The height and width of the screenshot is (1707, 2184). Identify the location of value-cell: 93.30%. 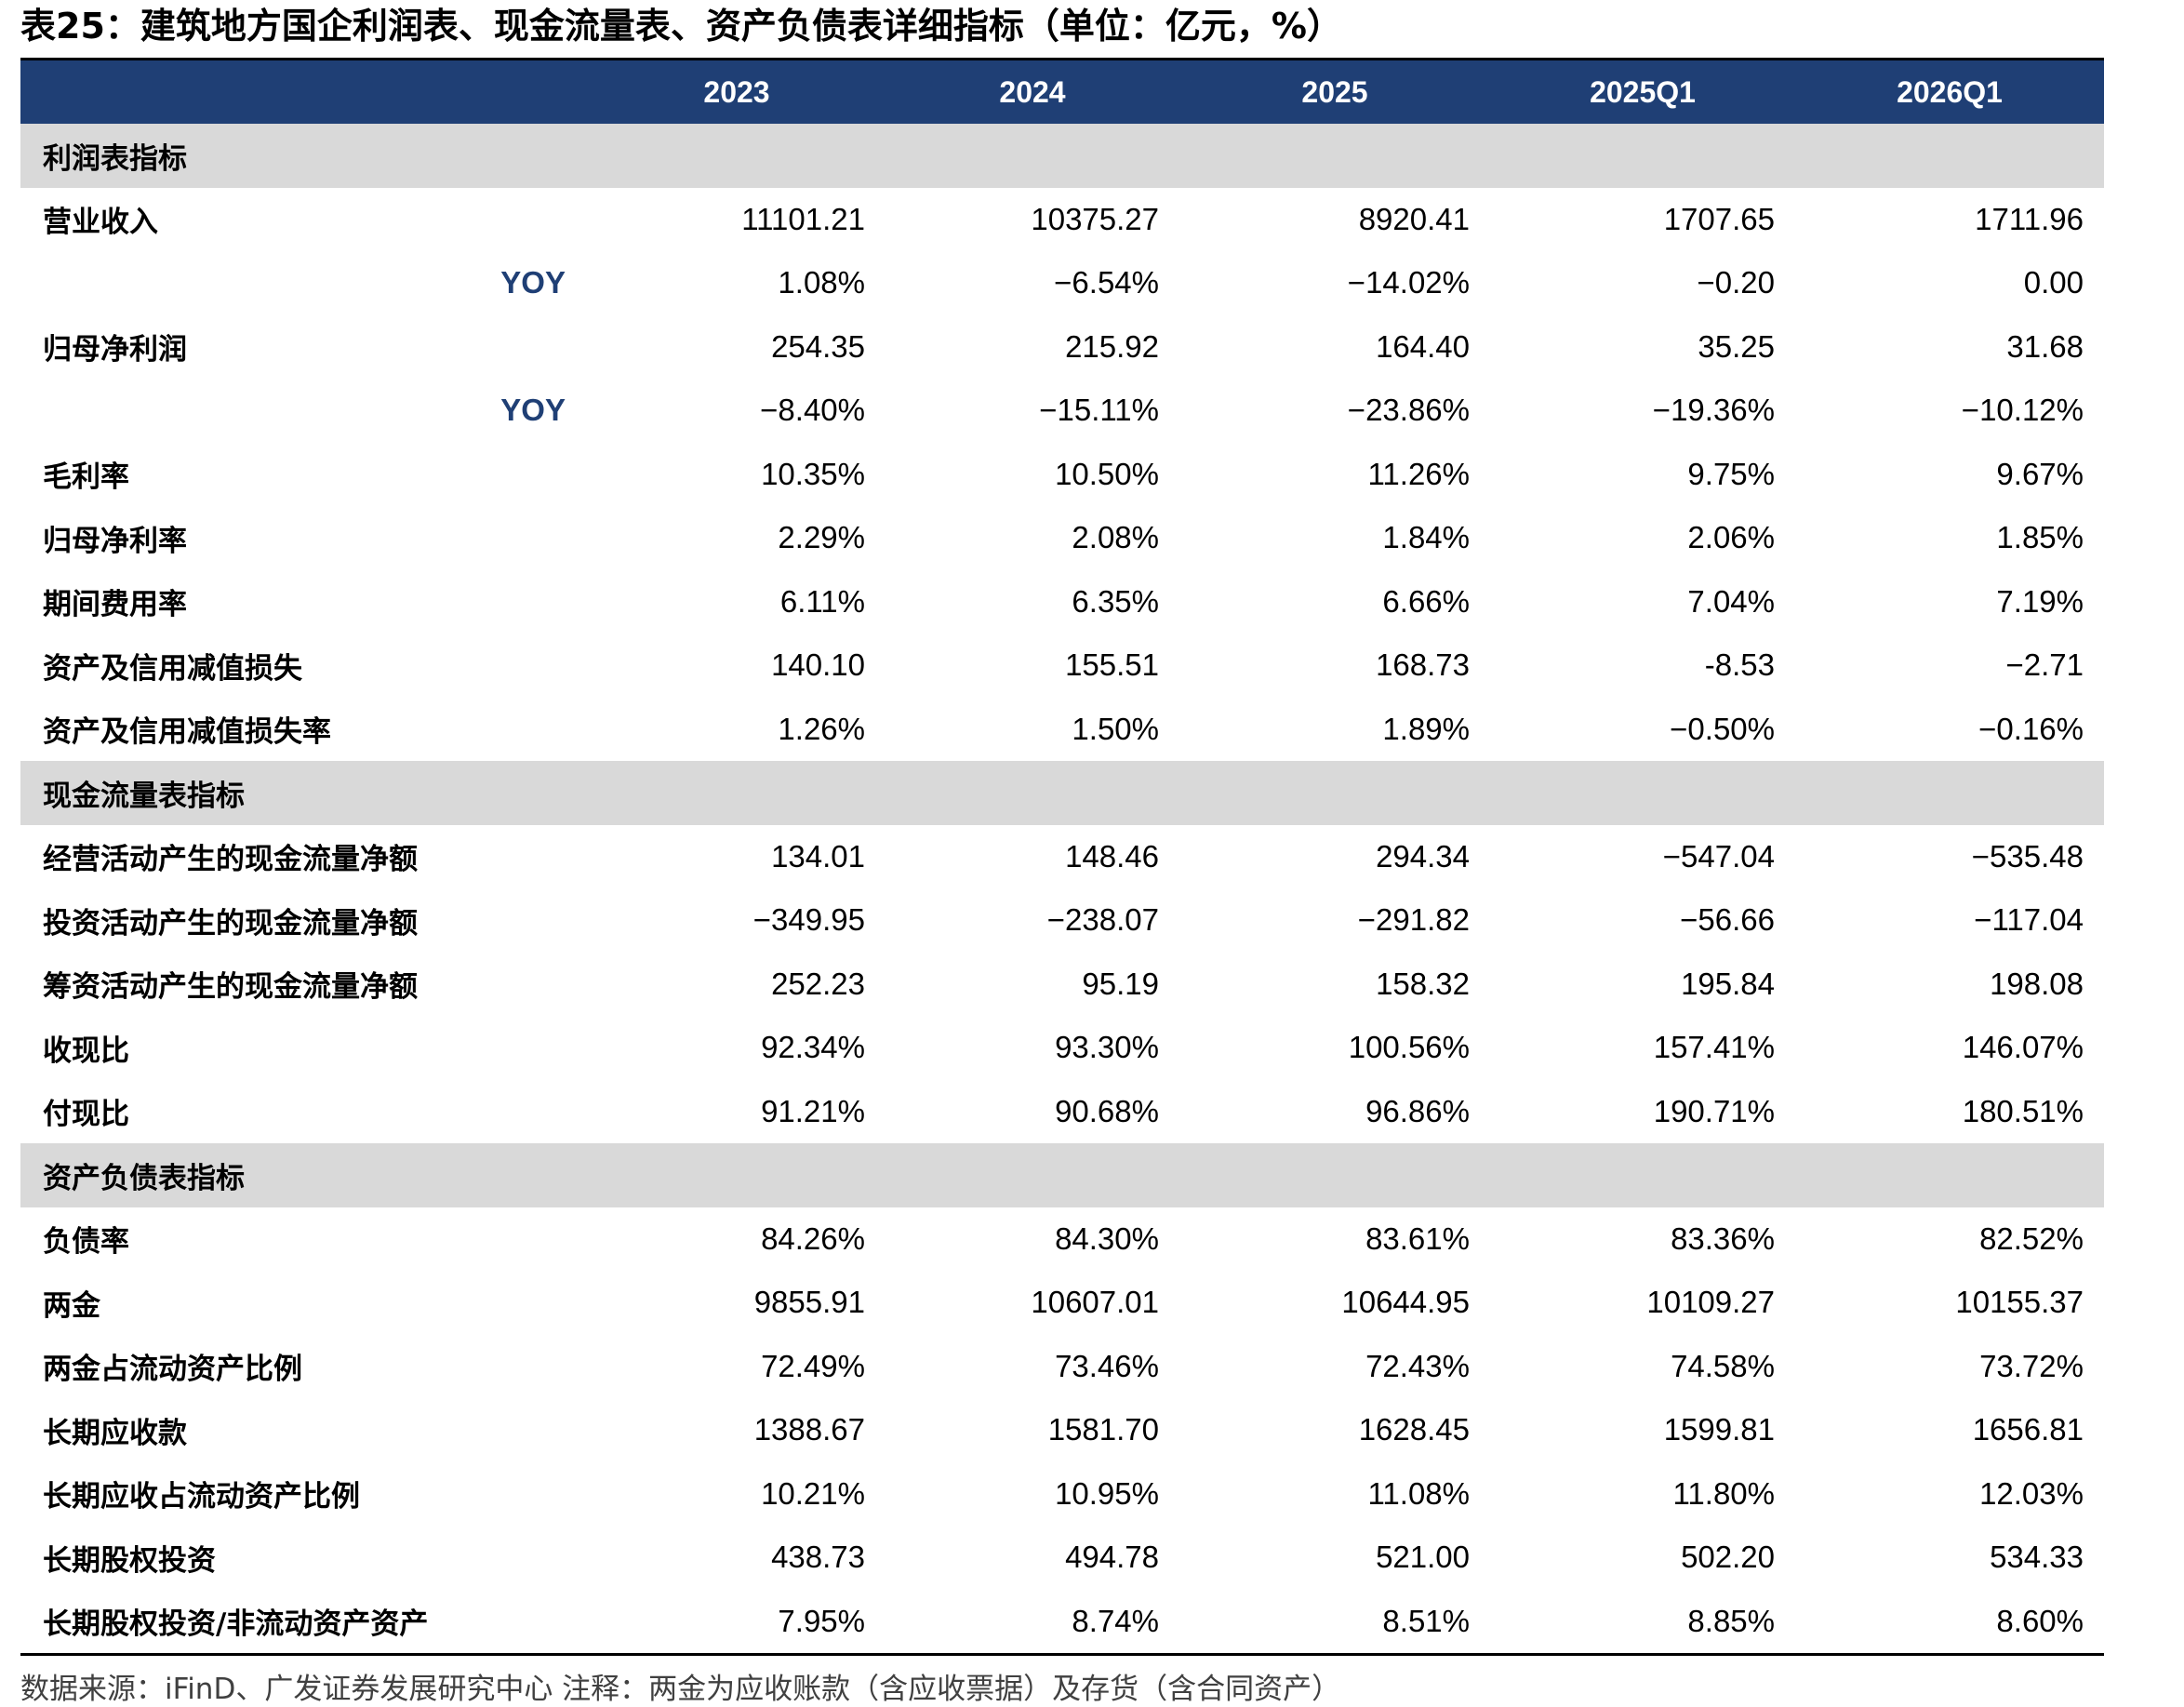
(1107, 1047).